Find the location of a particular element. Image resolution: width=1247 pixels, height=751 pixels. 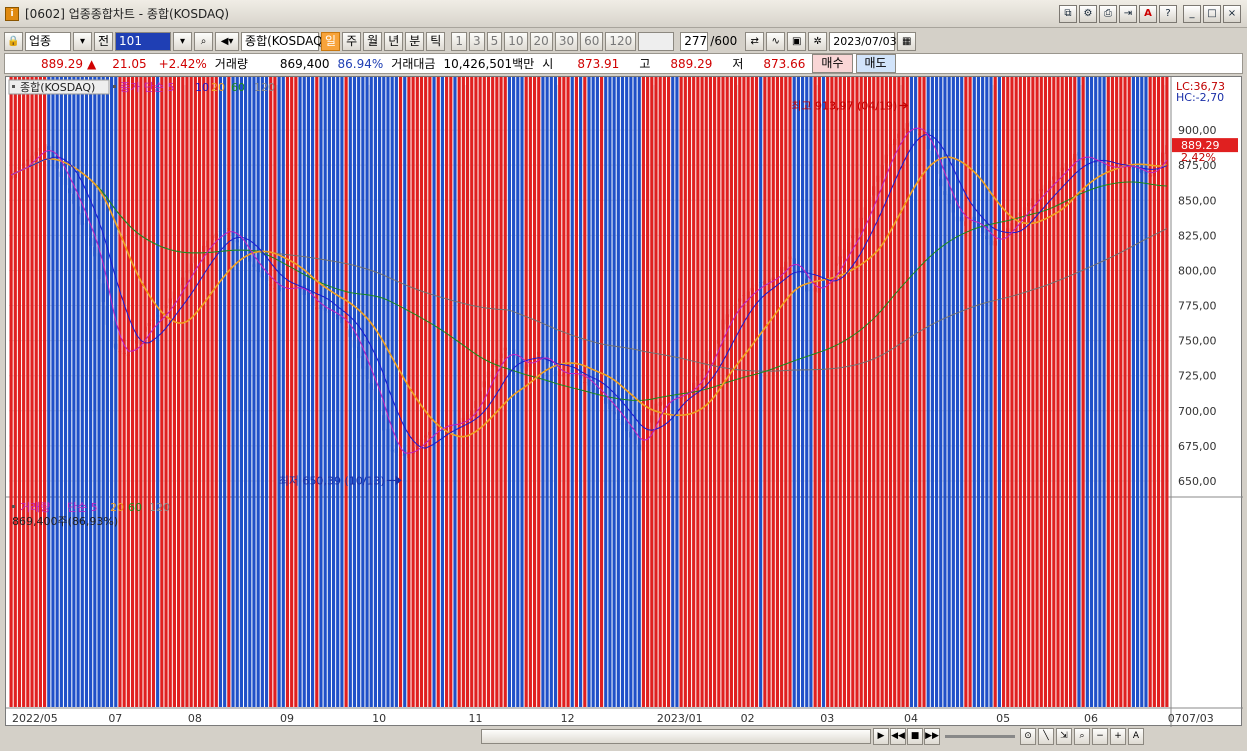

stop-icon: ■ is located at coordinates (915, 736).